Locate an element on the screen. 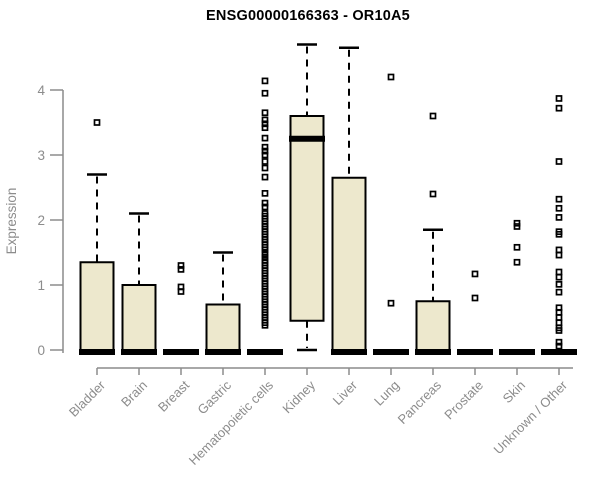 Image resolution: width=600 pixels, height=500 pixels. chart-title: ENSG00000166363 - OR10A5 is located at coordinates (308, 16).